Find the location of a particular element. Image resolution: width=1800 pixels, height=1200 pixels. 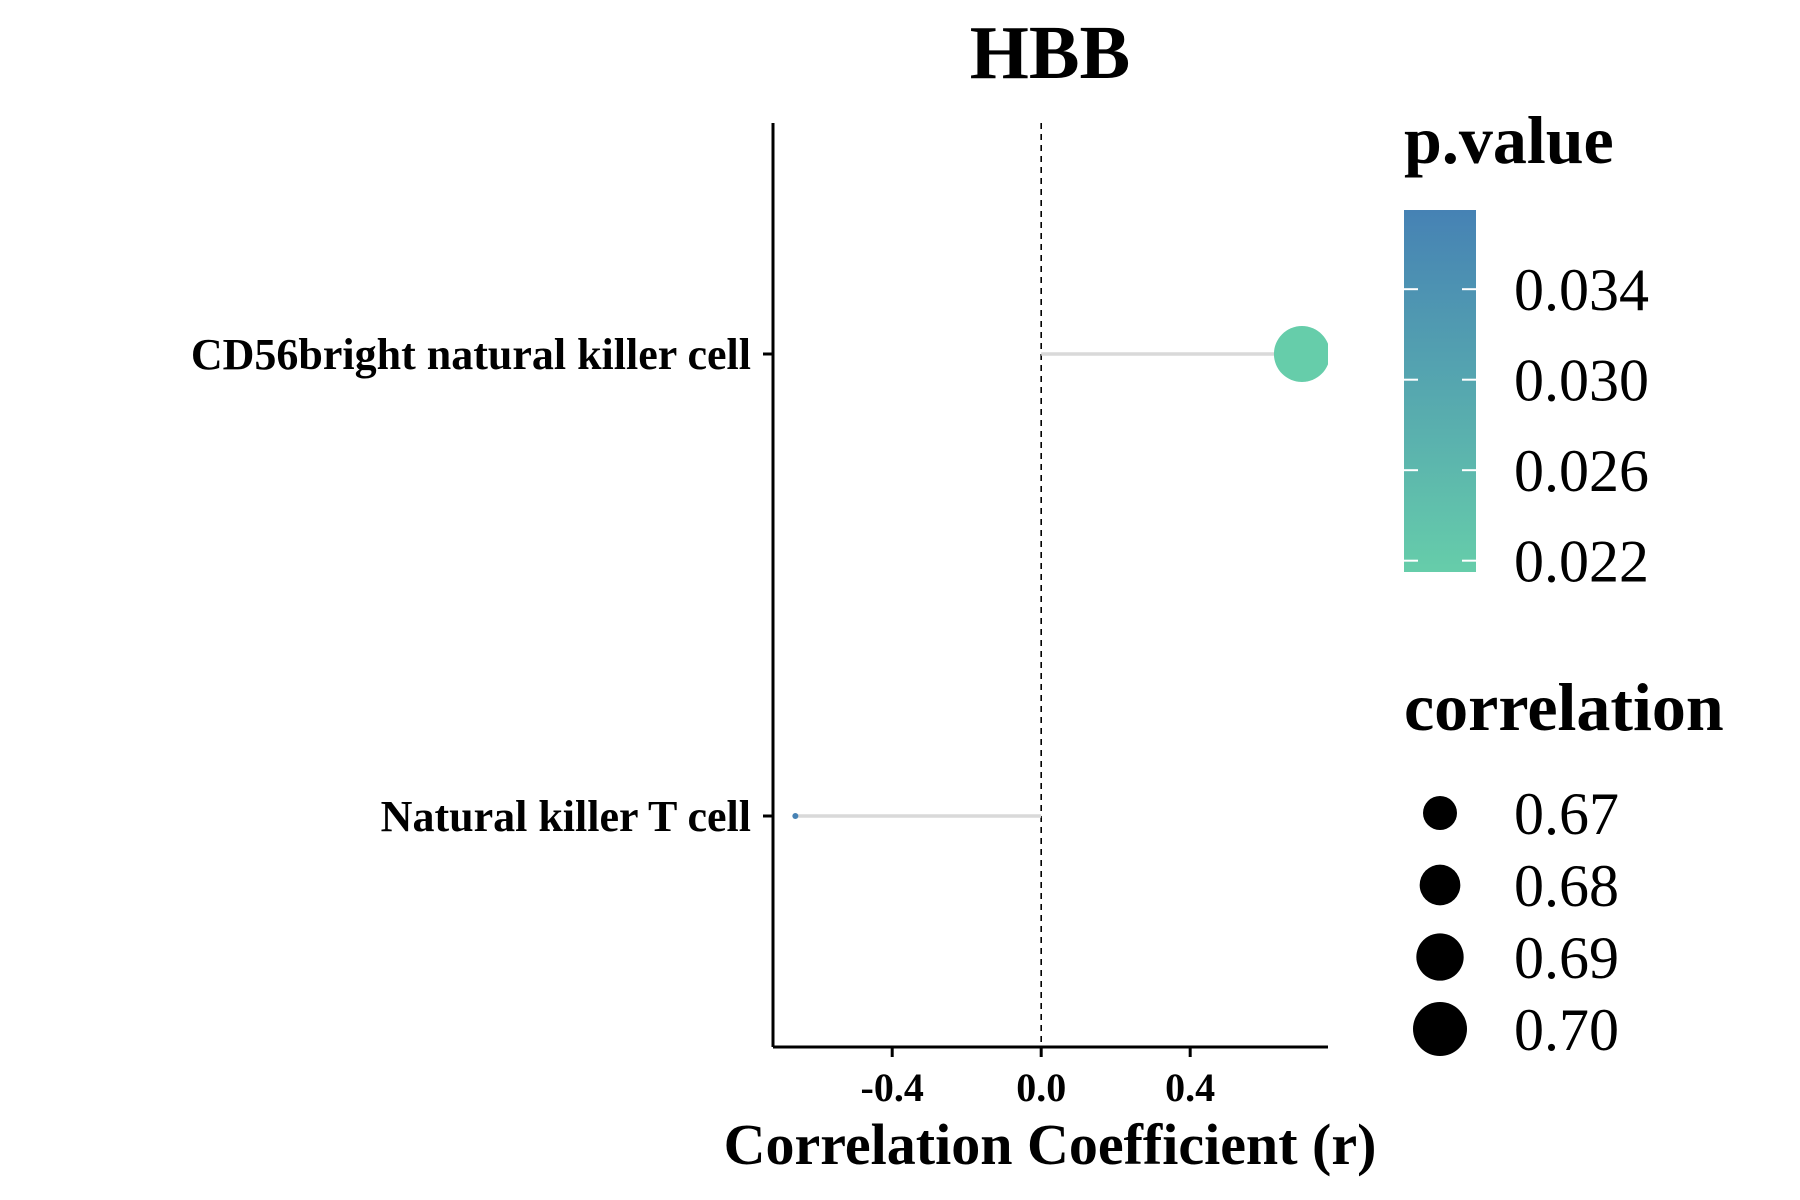

x-tick-label: 0.0 is located at coordinates (1041, 1087).